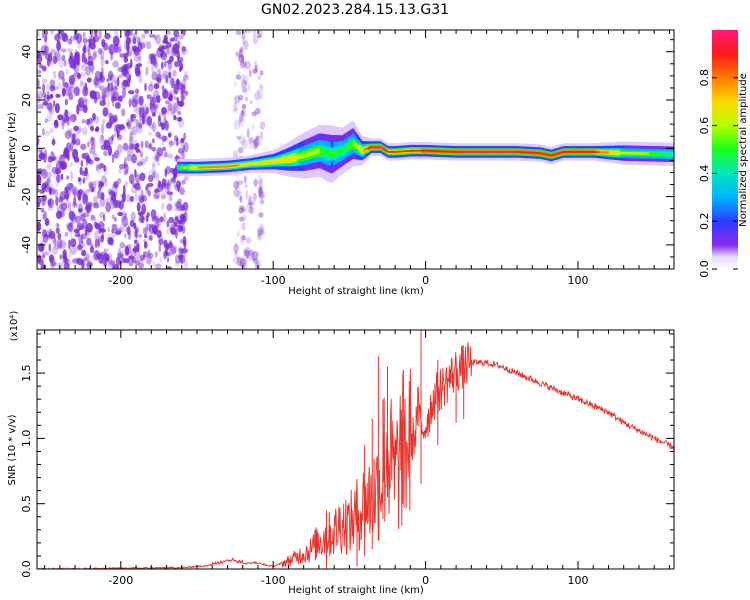 This screenshot has height=600, width=750. What do you see at coordinates (425, 280) in the screenshot?
I see `spectrogram-x-tick-label: 0` at bounding box center [425, 280].